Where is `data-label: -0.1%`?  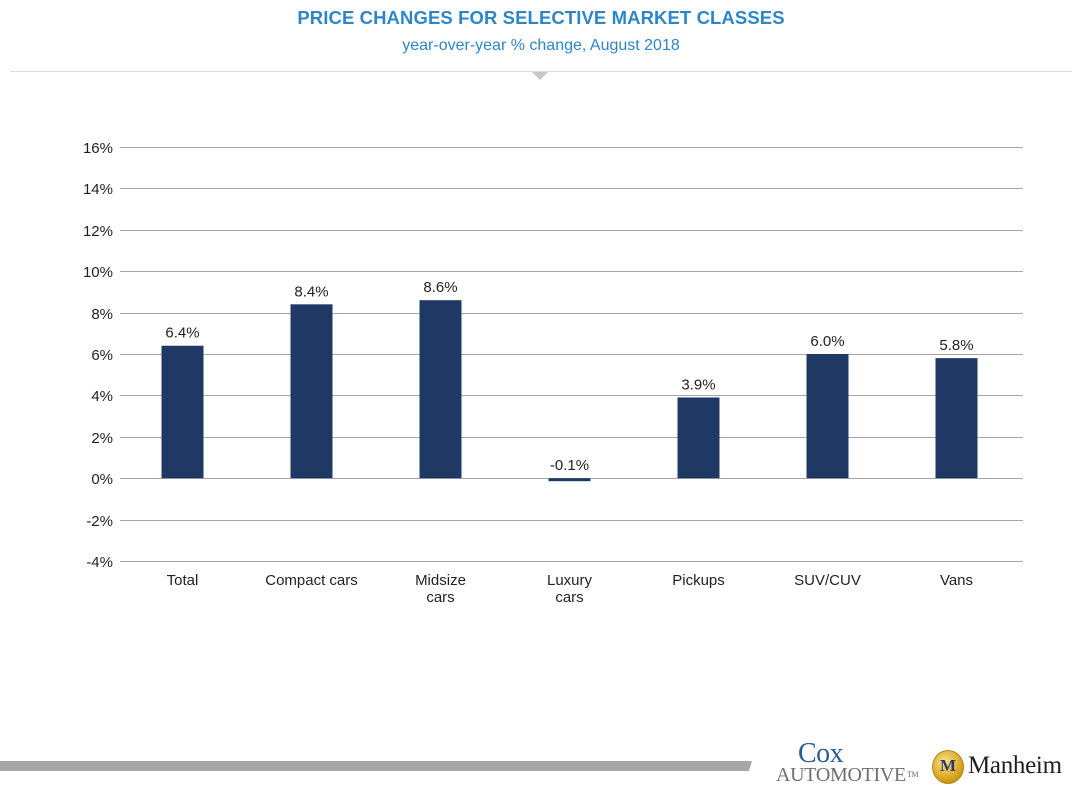
data-label: -0.1% is located at coordinates (569, 465).